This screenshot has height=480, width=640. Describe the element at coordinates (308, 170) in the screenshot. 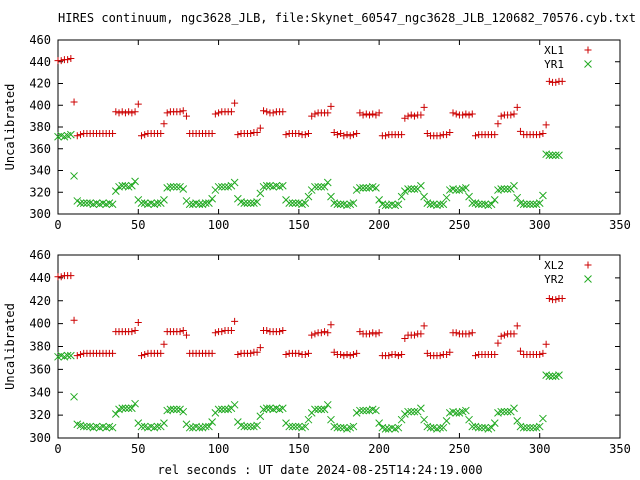

I see `series-YR1` at that location.